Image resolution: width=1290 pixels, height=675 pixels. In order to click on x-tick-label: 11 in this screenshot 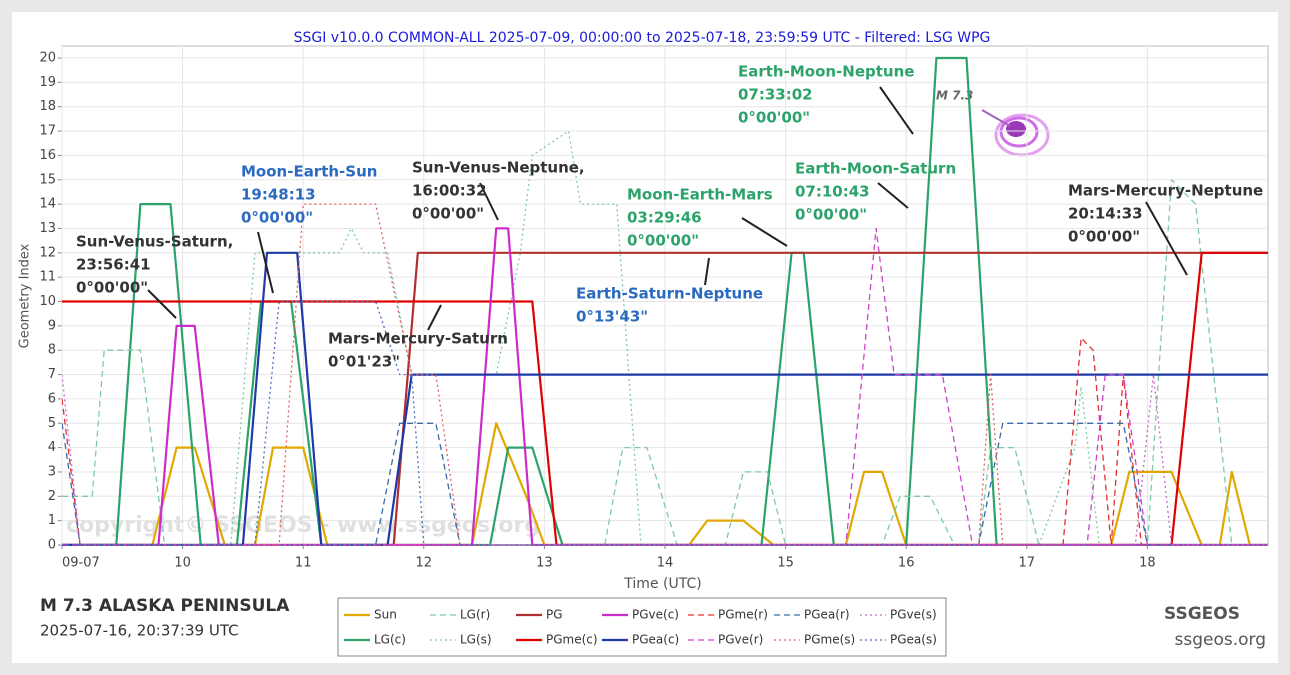, I will do `click(303, 563)`.